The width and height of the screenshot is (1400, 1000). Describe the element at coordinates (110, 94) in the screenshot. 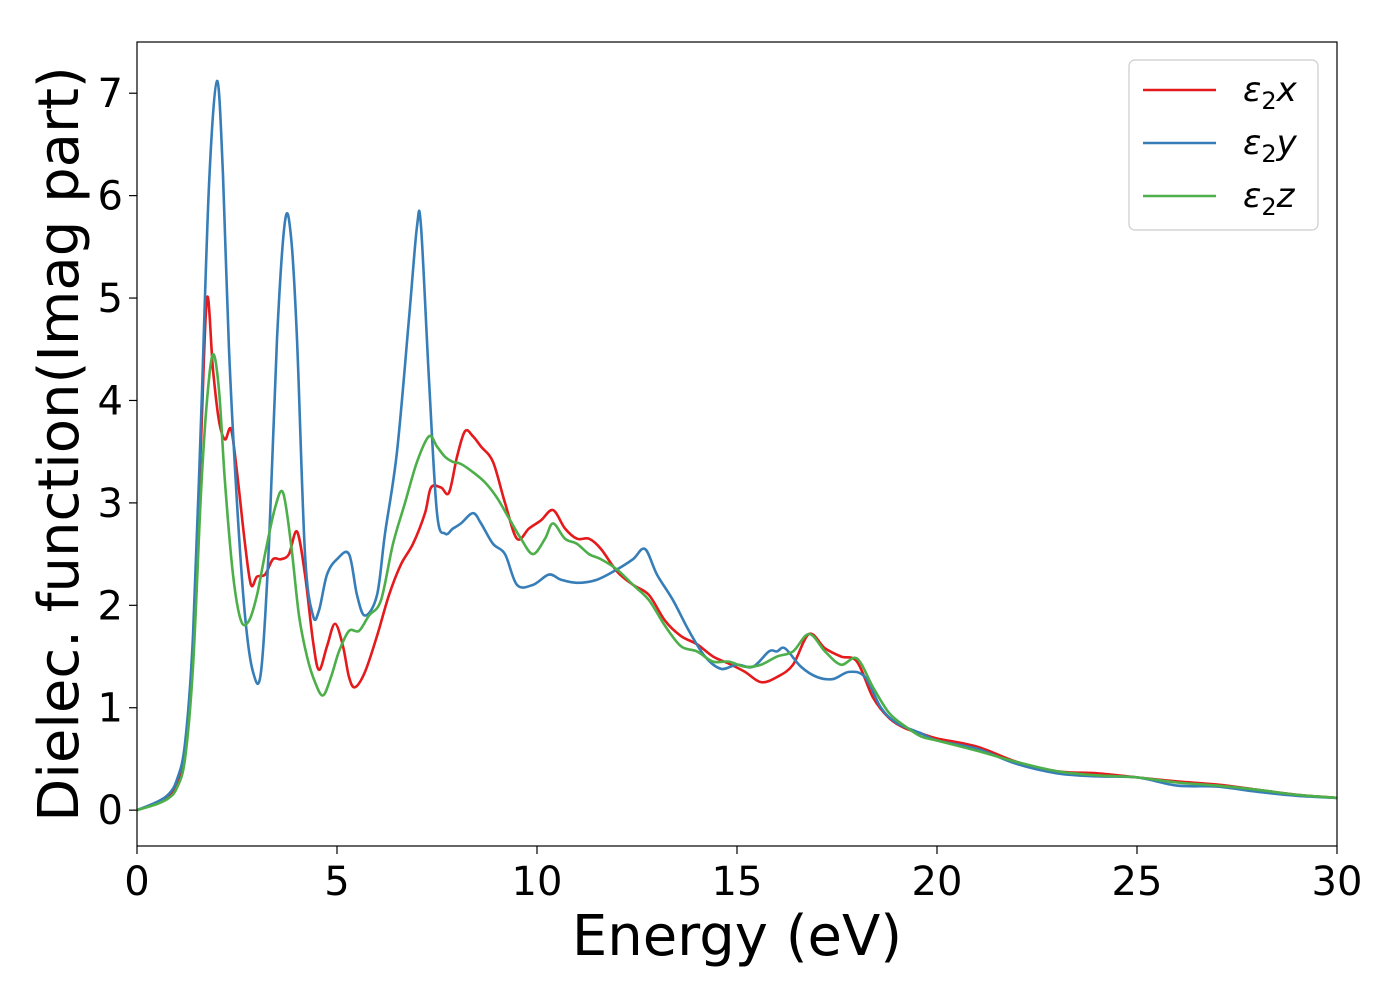

I see `y-tick-label: 7` at that location.